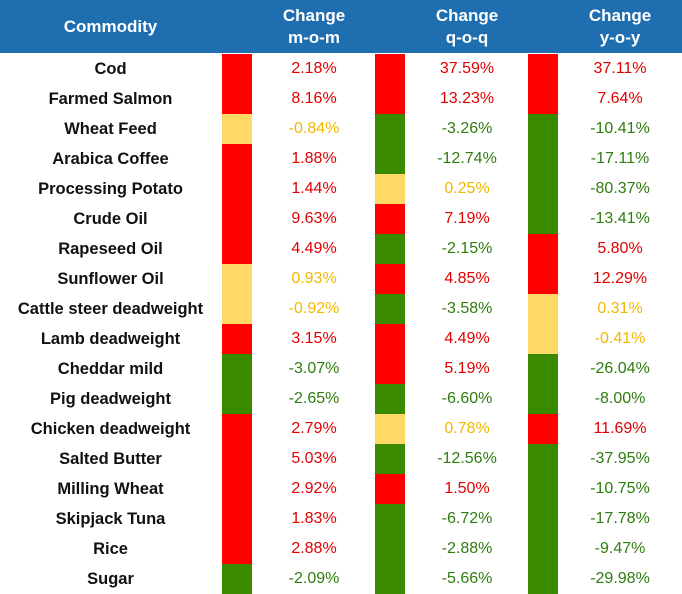 This screenshot has height=594, width=682. Describe the element at coordinates (620, 128) in the screenshot. I see `yoy-value: -10.41%` at that location.